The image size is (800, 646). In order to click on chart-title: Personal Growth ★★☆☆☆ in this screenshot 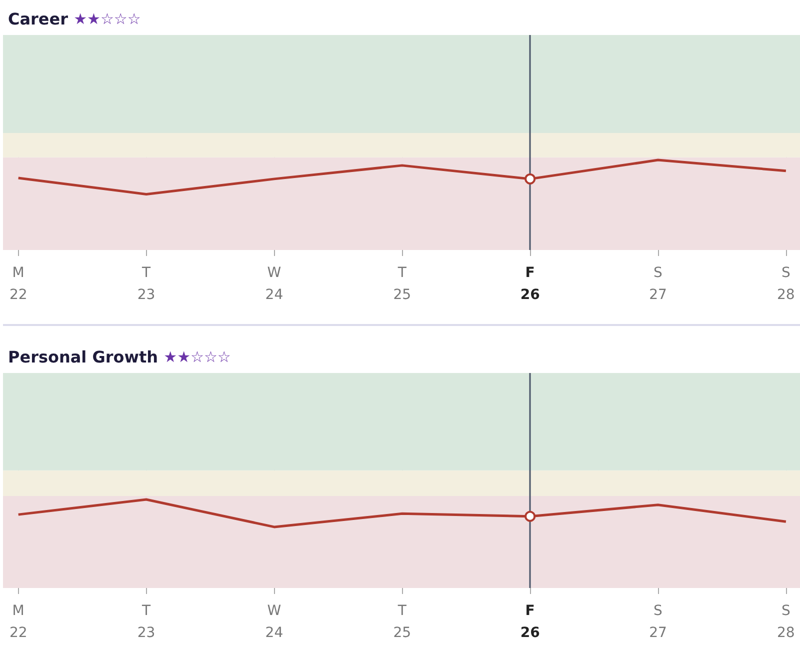, I will do `click(119, 357)`.